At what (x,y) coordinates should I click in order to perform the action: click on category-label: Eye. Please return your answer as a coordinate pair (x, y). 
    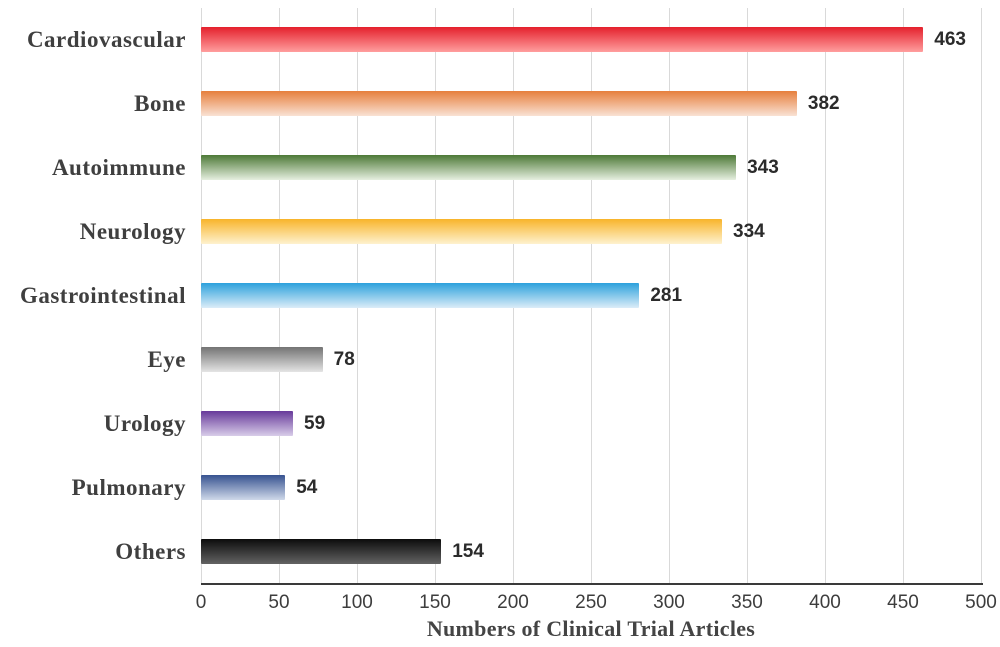
    Looking at the image, I should click on (166, 359).